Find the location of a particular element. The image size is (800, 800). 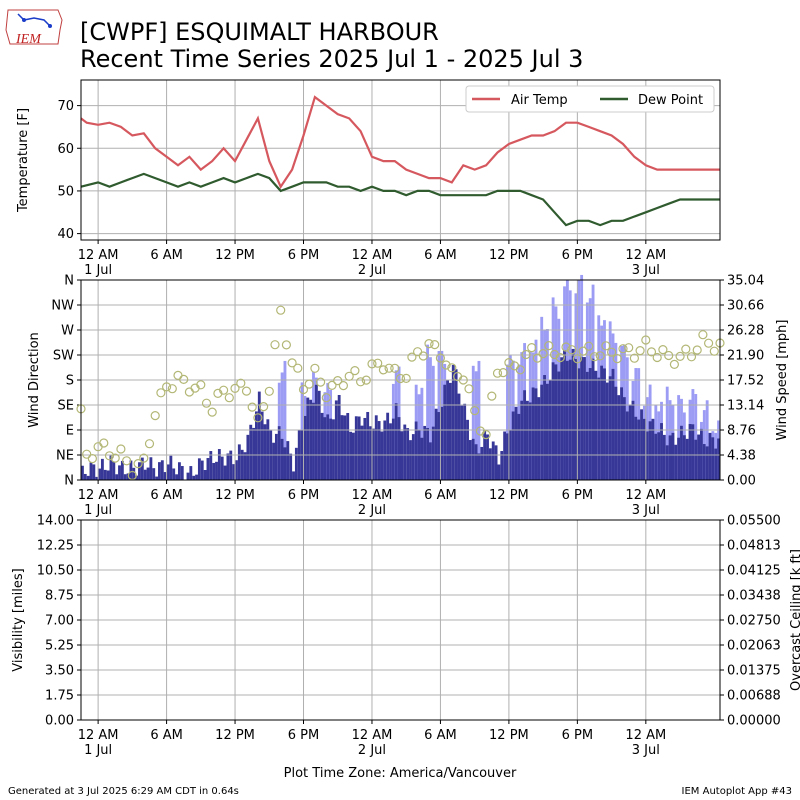

y2-tick-label: 0.04125 is located at coordinates (754, 571).